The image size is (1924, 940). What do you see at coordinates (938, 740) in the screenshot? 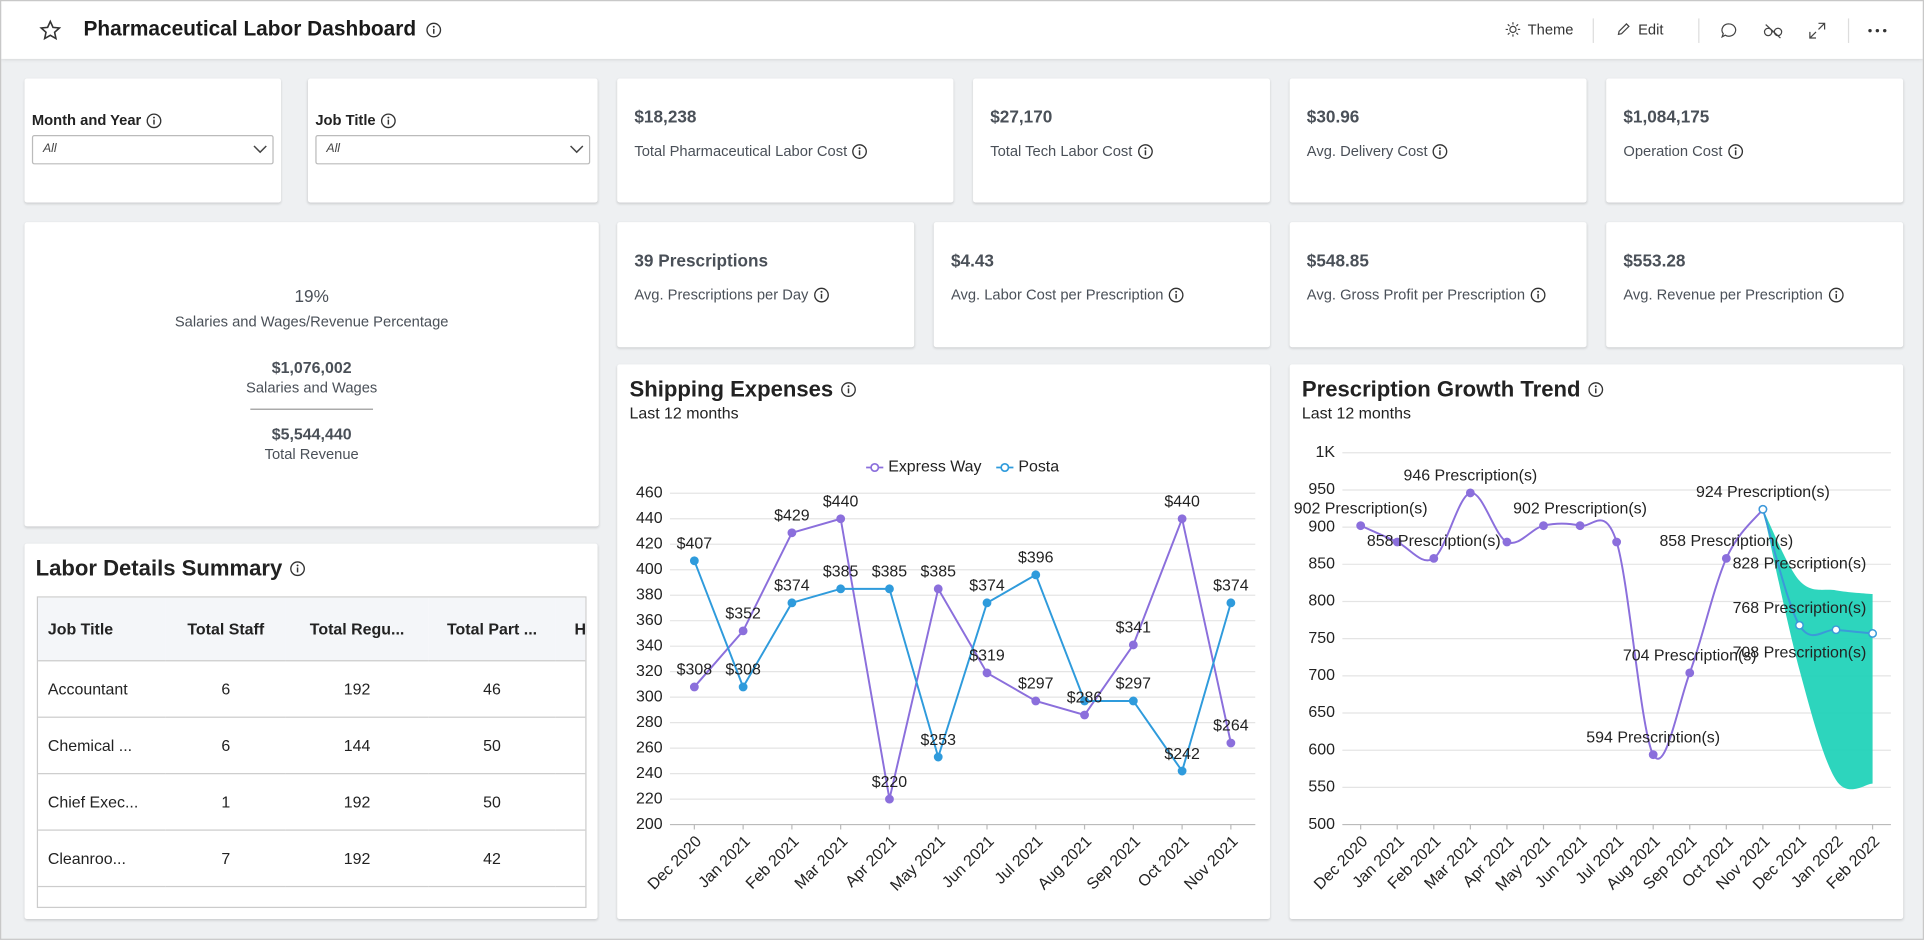
I see `data-label: $253` at bounding box center [938, 740].